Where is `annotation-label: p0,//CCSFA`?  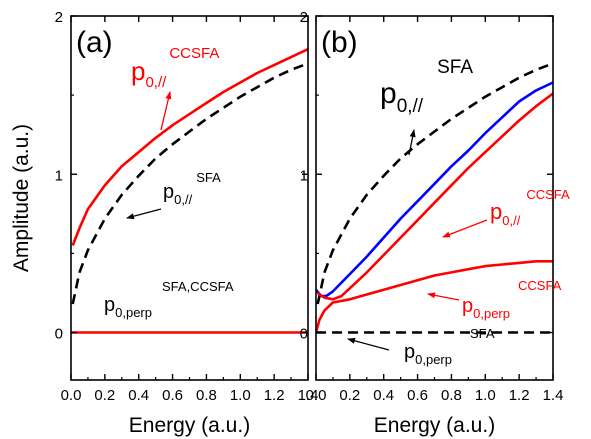
annotation-label: p0,//CCSFA is located at coordinates (175, 88).